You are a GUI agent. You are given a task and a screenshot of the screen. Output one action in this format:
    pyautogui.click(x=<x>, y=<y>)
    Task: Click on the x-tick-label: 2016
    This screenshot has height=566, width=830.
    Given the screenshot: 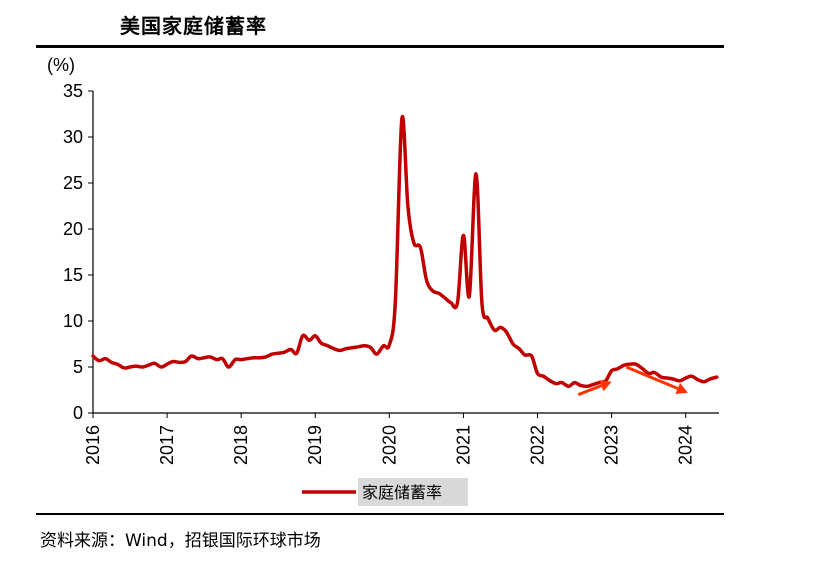 What is the action you would take?
    pyautogui.click(x=93, y=445)
    